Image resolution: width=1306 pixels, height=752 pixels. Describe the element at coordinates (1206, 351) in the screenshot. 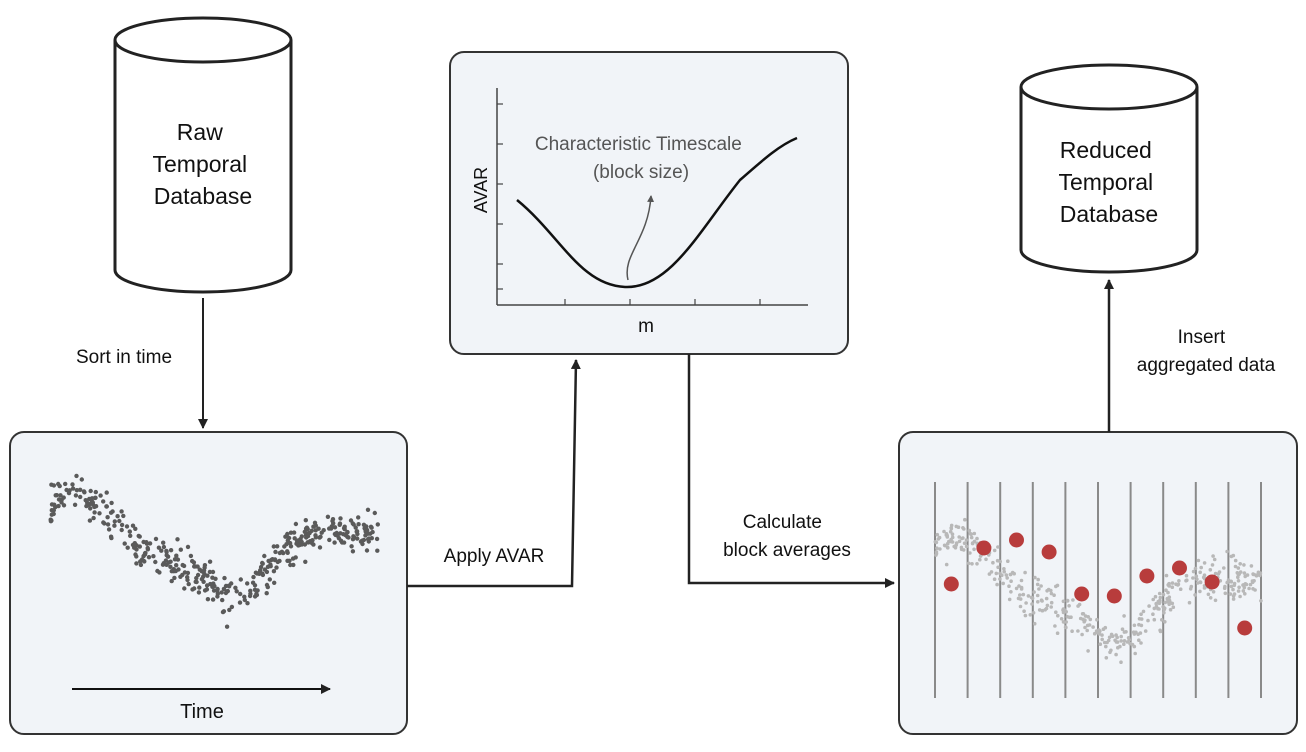

I see `insert-label: Insert aggregated data` at that location.